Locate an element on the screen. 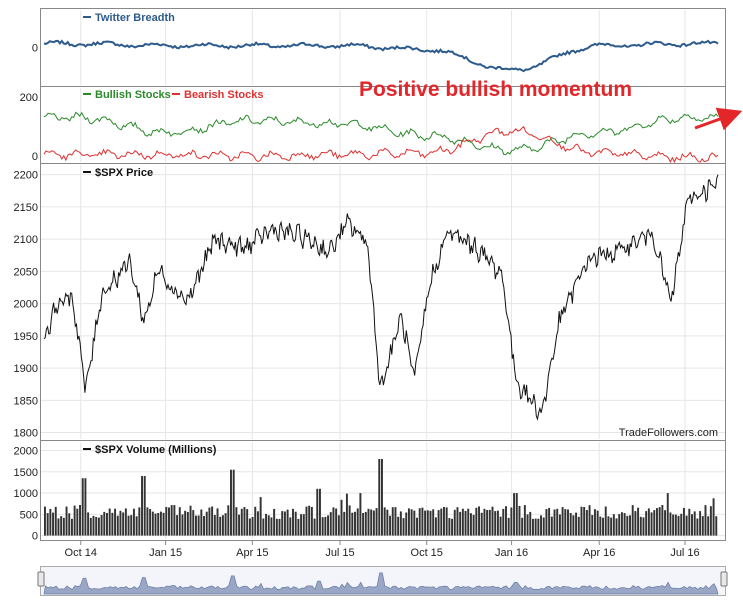 The image size is (743, 603). legend-volume: $SPX Volume (Millions) is located at coordinates (150, 450).